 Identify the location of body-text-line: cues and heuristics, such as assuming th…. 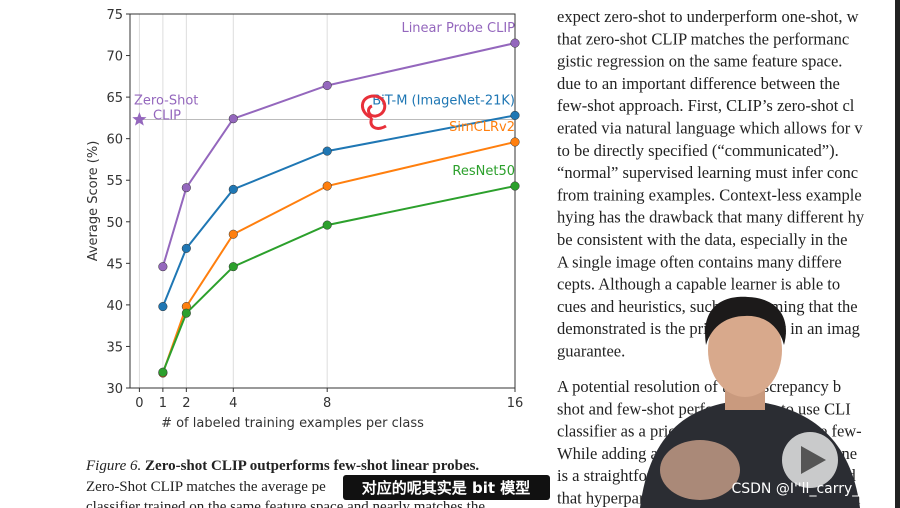
(707, 306).